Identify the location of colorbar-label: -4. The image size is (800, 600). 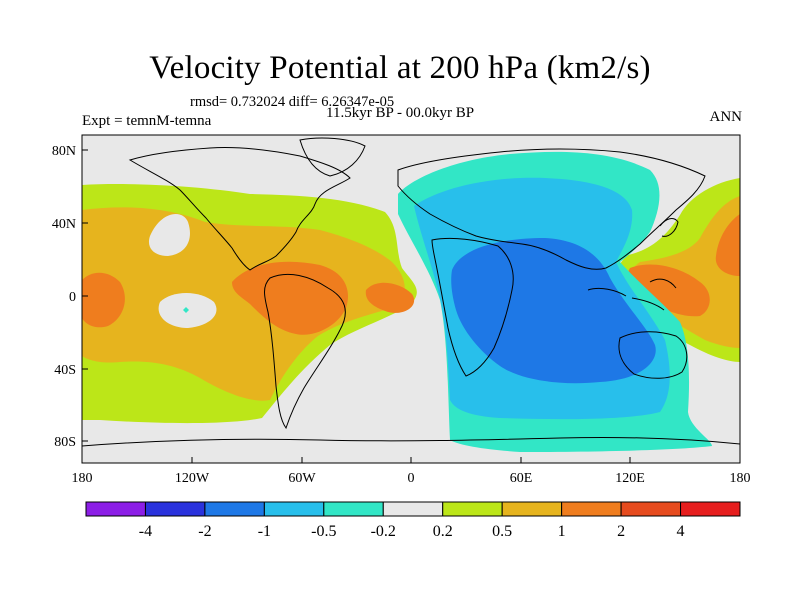
(145, 531).